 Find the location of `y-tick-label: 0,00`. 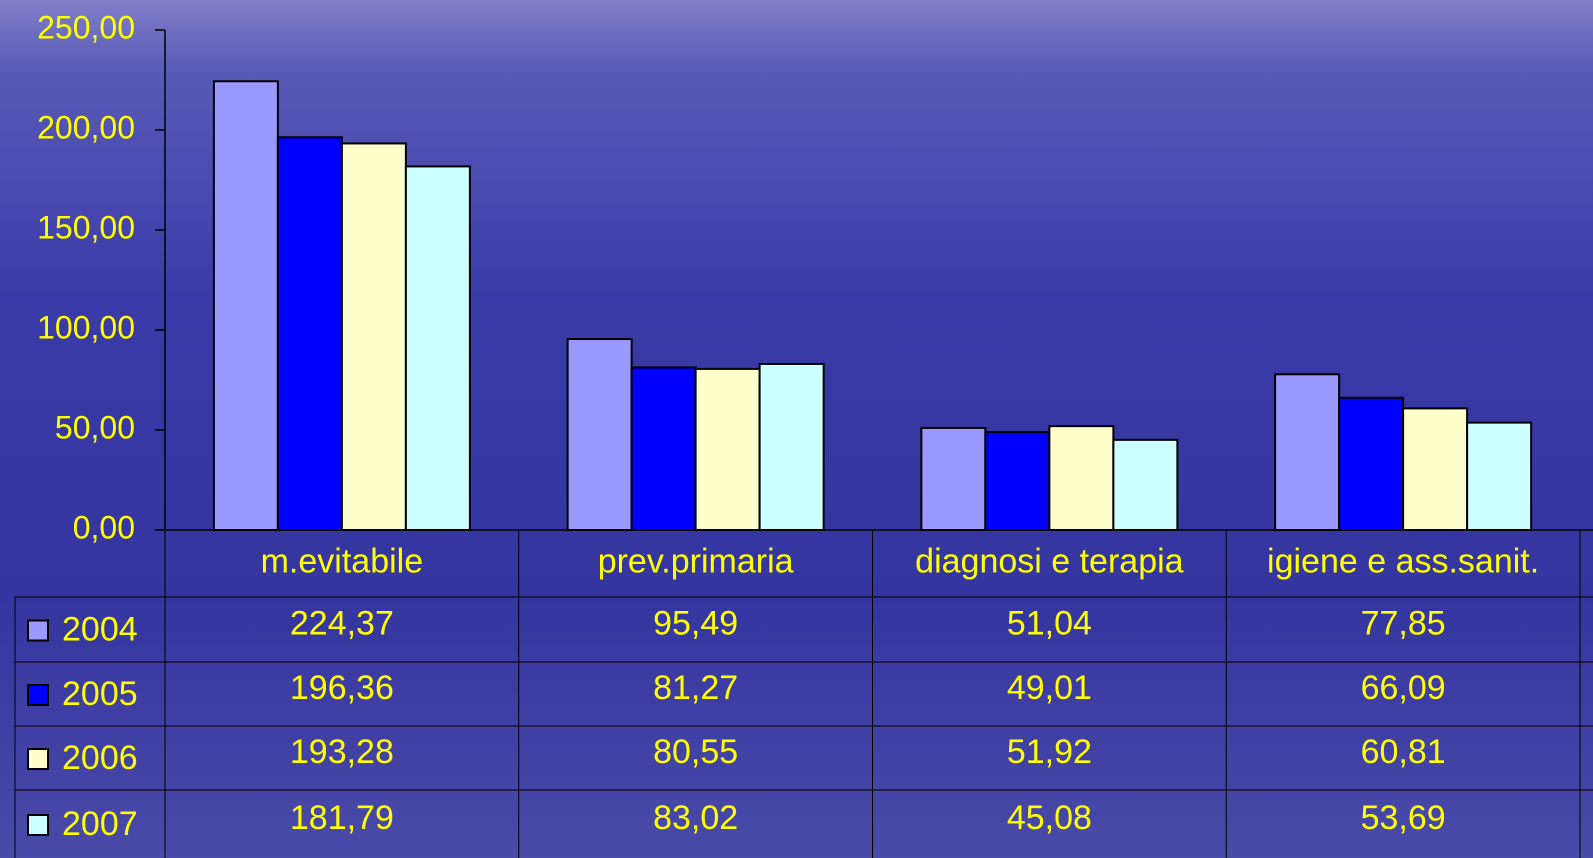

y-tick-label: 0,00 is located at coordinates (104, 527).